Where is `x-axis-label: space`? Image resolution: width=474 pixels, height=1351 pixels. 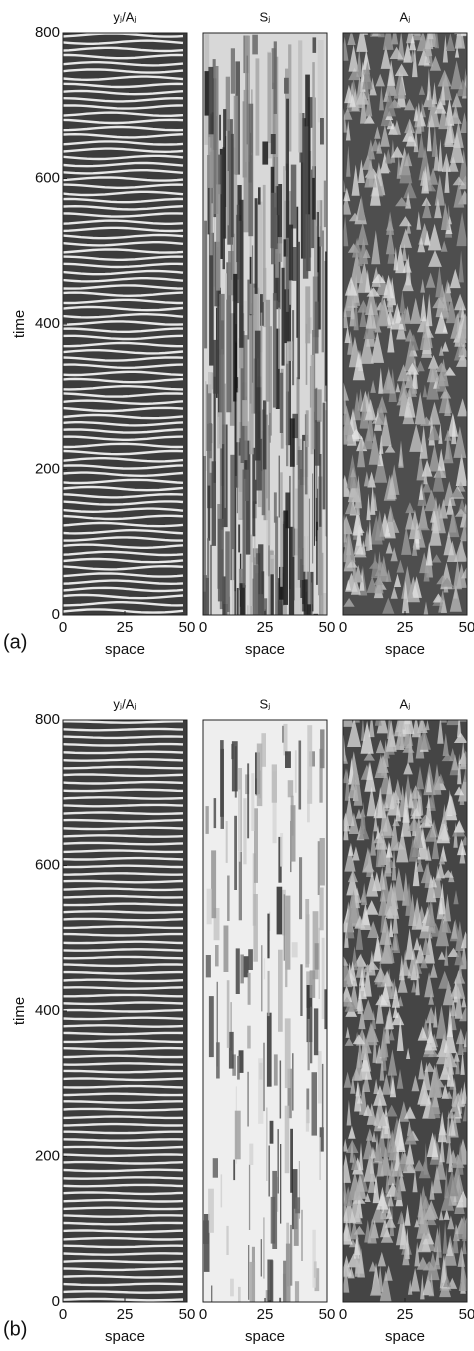 x-axis-label: space is located at coordinates (265, 1336).